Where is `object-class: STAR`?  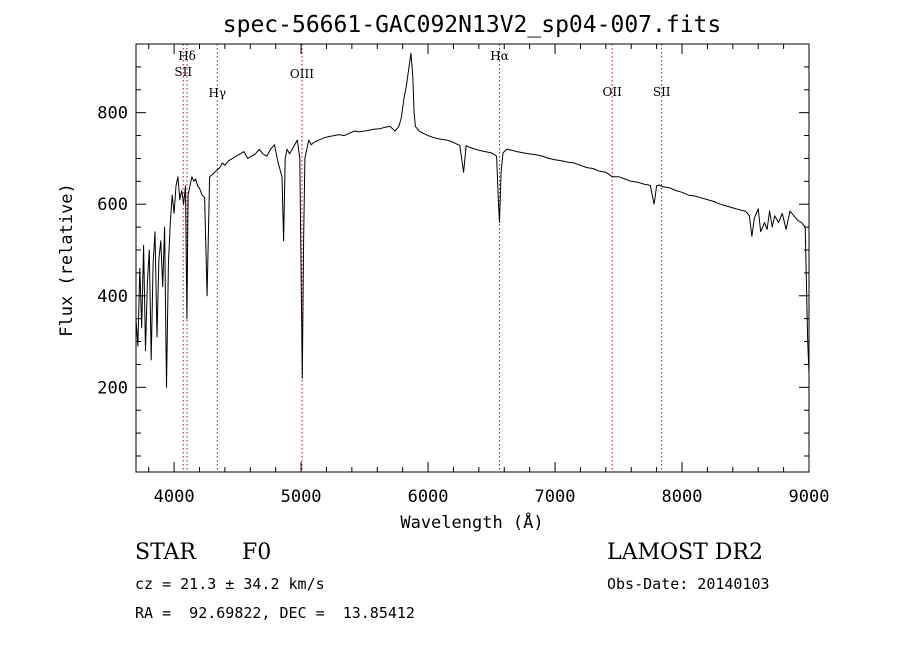 object-class: STAR is located at coordinates (165, 552).